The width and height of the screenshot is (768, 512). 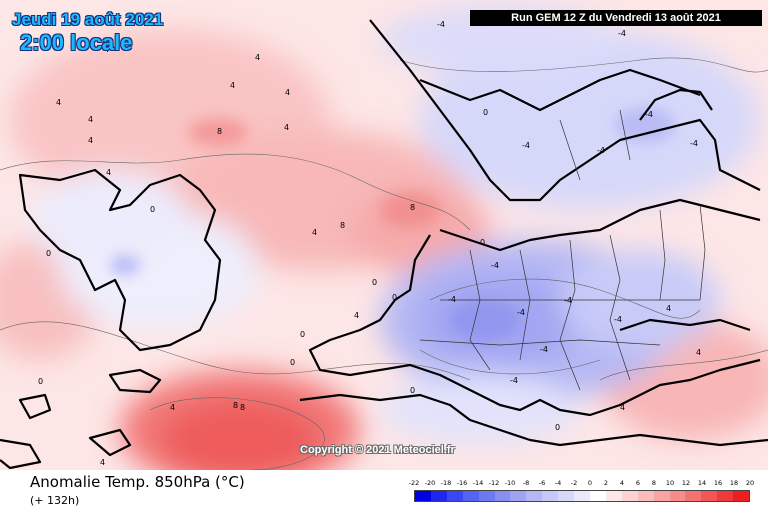 What do you see at coordinates (542, 483) in the screenshot?
I see `legend-tick-label: -6` at bounding box center [542, 483].